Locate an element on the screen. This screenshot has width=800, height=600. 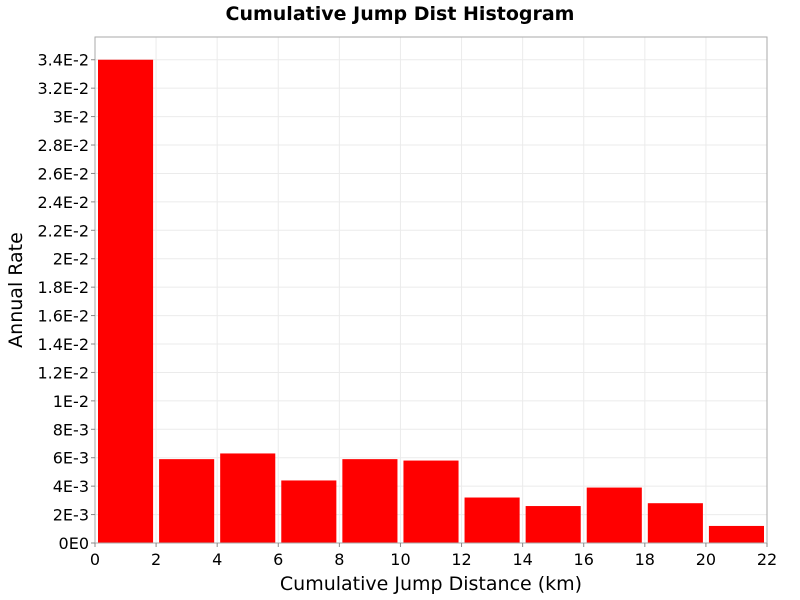
y-tick-label: 1.2E-2 is located at coordinates (63, 372).